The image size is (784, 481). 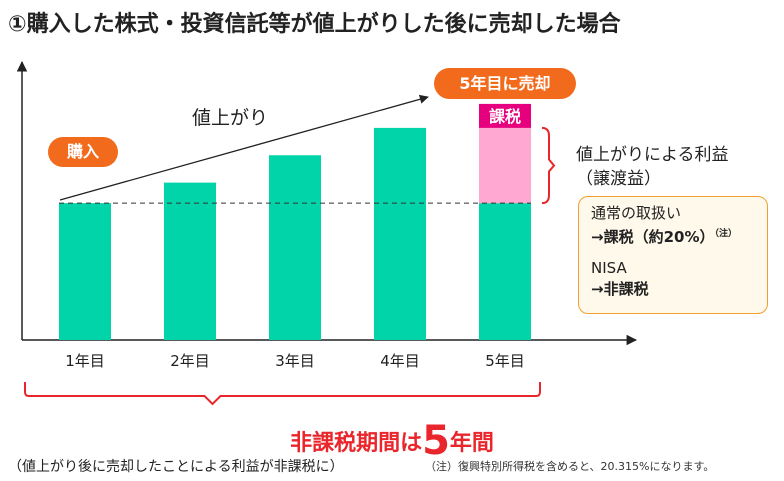 I want to click on tax-tag-label: 課税, so click(x=505, y=116).